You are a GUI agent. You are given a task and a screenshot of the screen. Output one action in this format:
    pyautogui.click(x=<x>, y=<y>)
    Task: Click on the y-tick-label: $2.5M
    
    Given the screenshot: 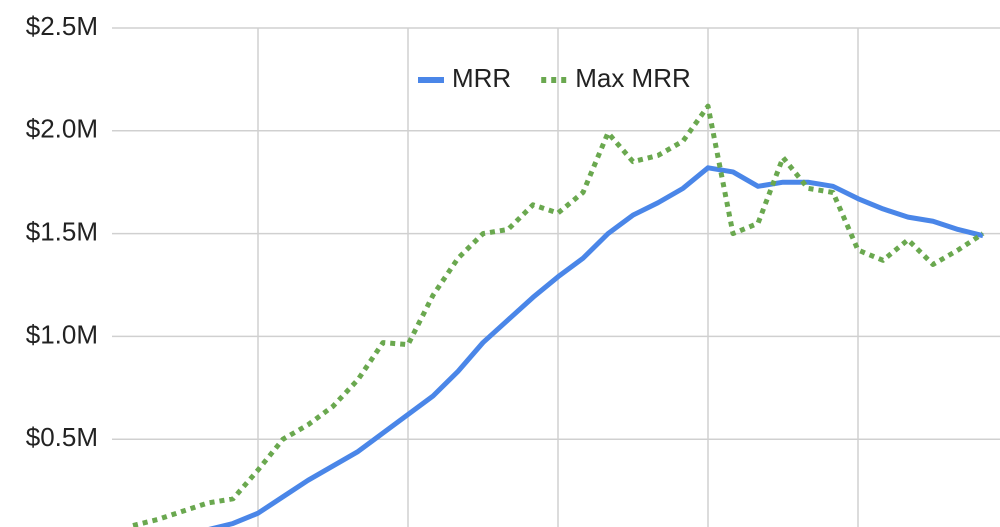 What is the action you would take?
    pyautogui.click(x=62, y=26)
    